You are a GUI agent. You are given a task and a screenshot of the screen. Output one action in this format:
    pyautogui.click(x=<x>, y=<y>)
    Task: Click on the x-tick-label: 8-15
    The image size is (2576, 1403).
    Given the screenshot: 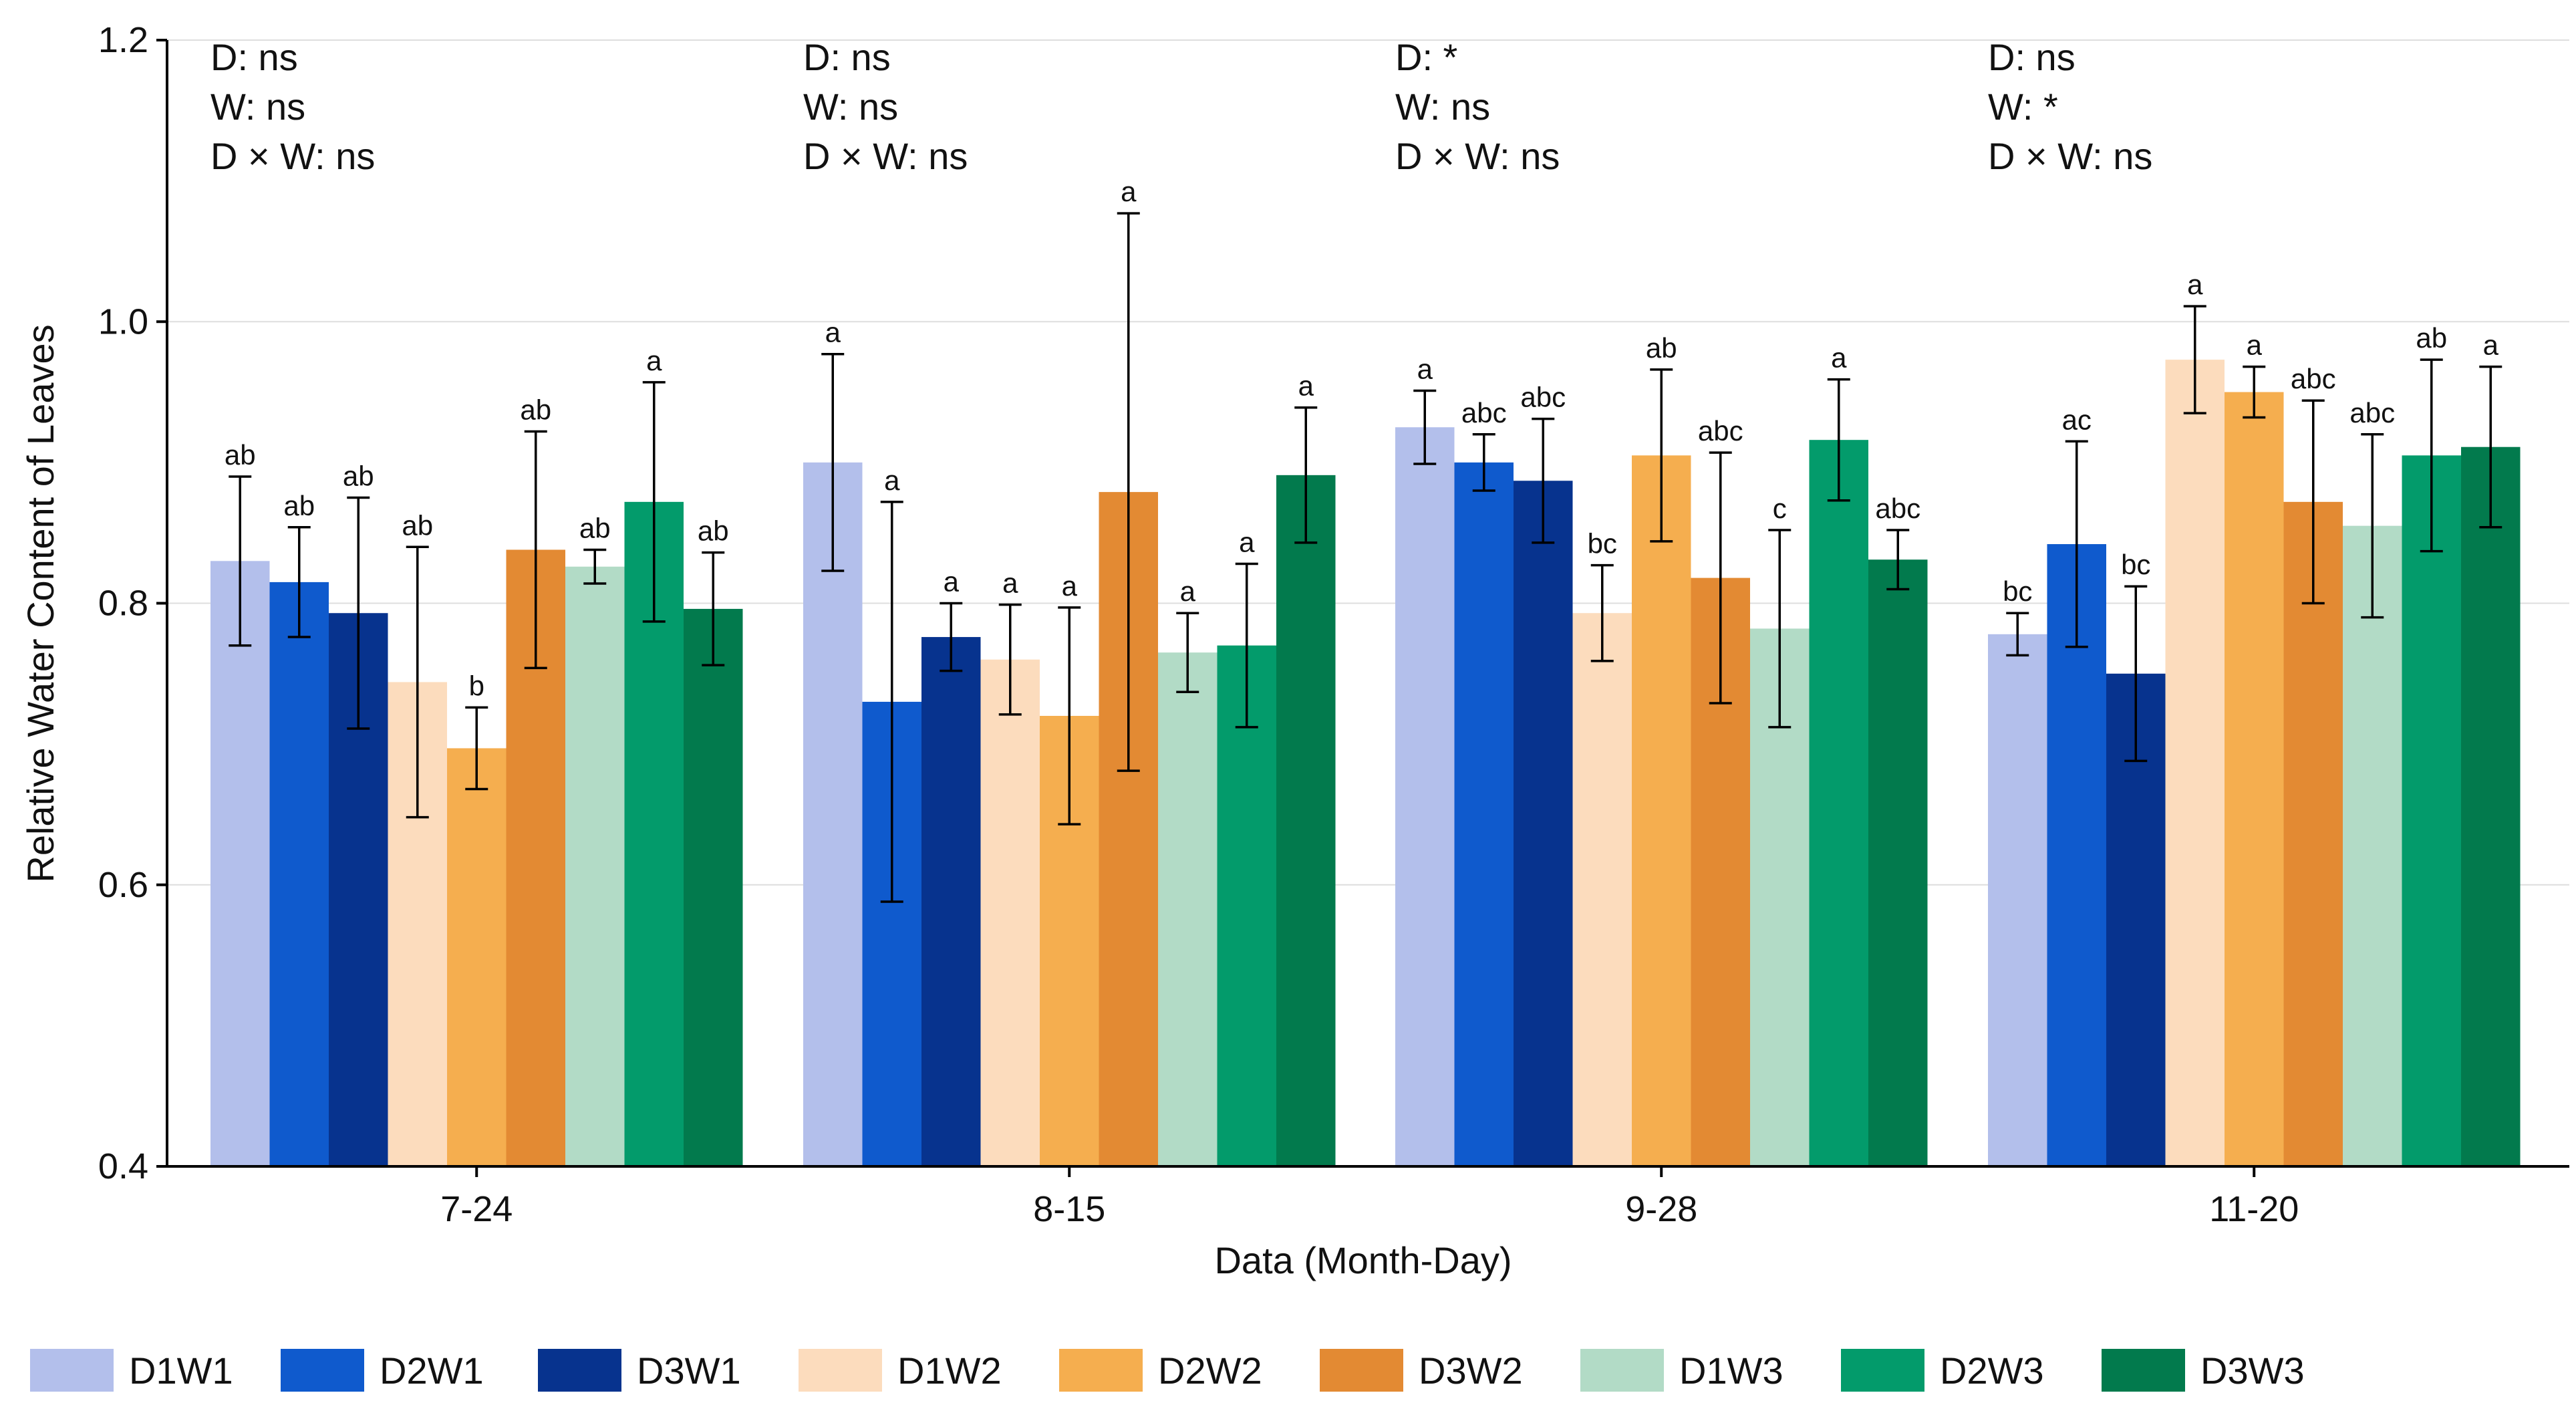 What is the action you would take?
    pyautogui.click(x=1069, y=1209)
    